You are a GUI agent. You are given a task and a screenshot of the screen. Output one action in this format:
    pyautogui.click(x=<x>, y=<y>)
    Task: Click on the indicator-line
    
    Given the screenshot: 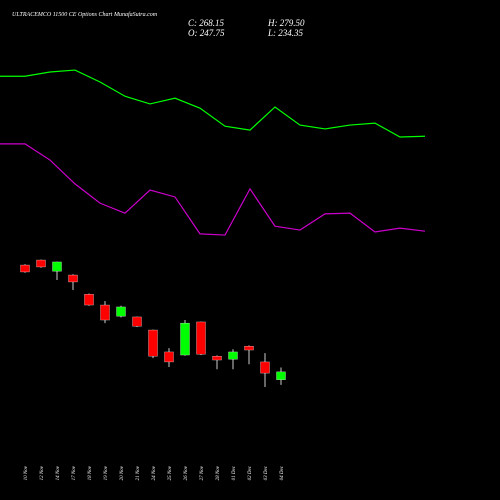 What is the action you would take?
    pyautogui.click(x=213, y=103)
    